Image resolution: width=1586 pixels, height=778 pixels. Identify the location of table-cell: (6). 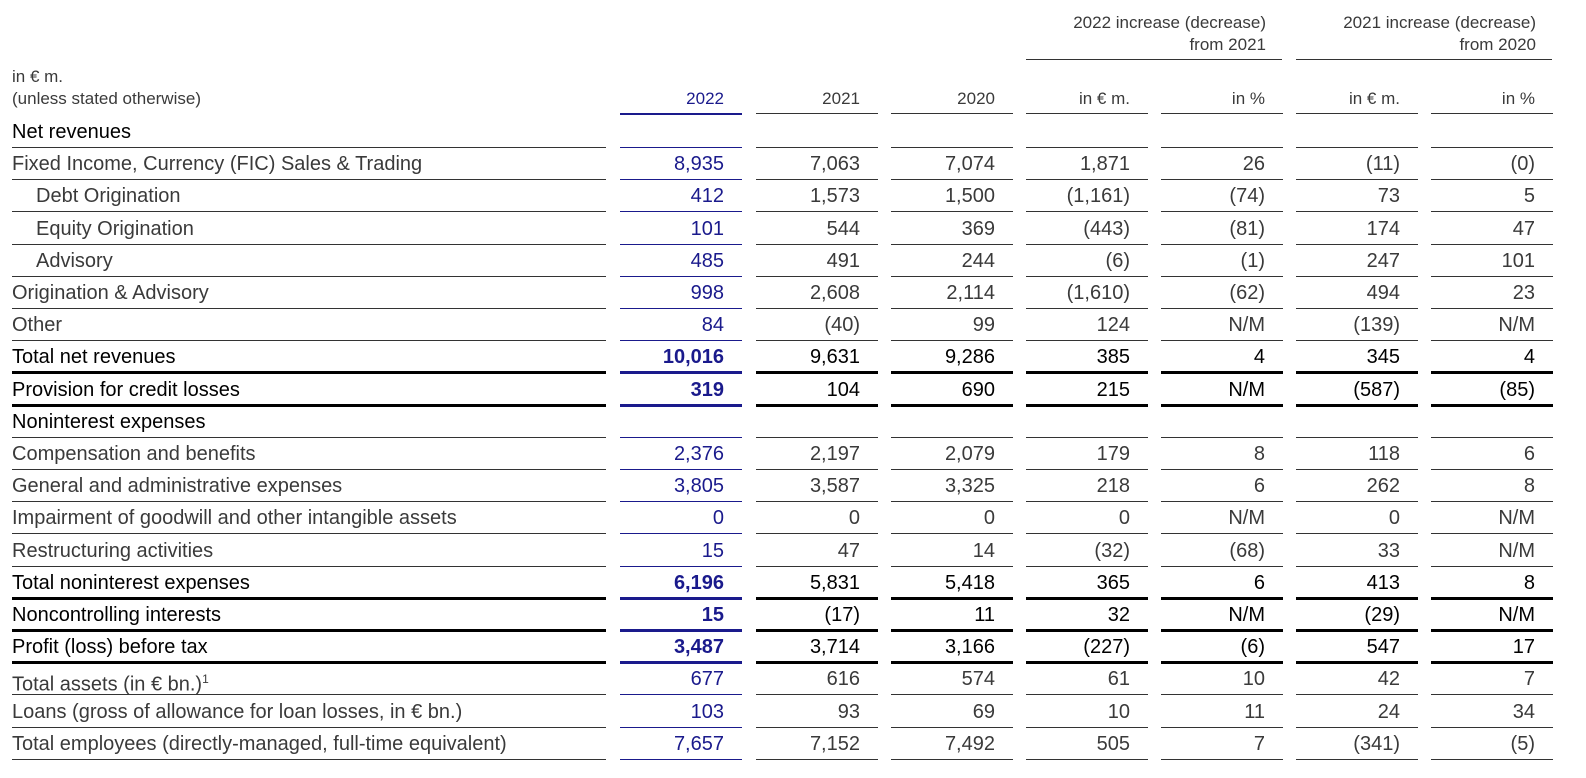
(1252, 647).